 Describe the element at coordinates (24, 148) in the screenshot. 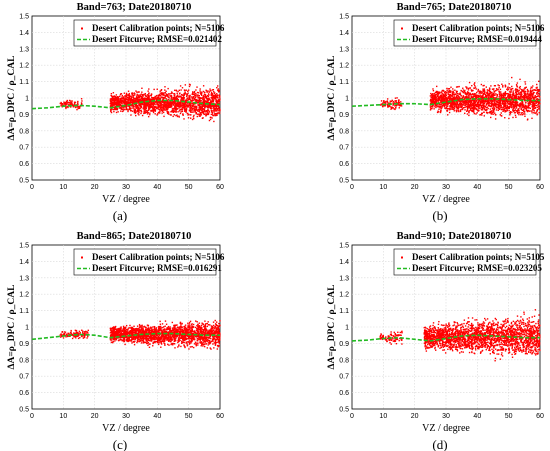

I see `y-tick-label: 0.7` at that location.